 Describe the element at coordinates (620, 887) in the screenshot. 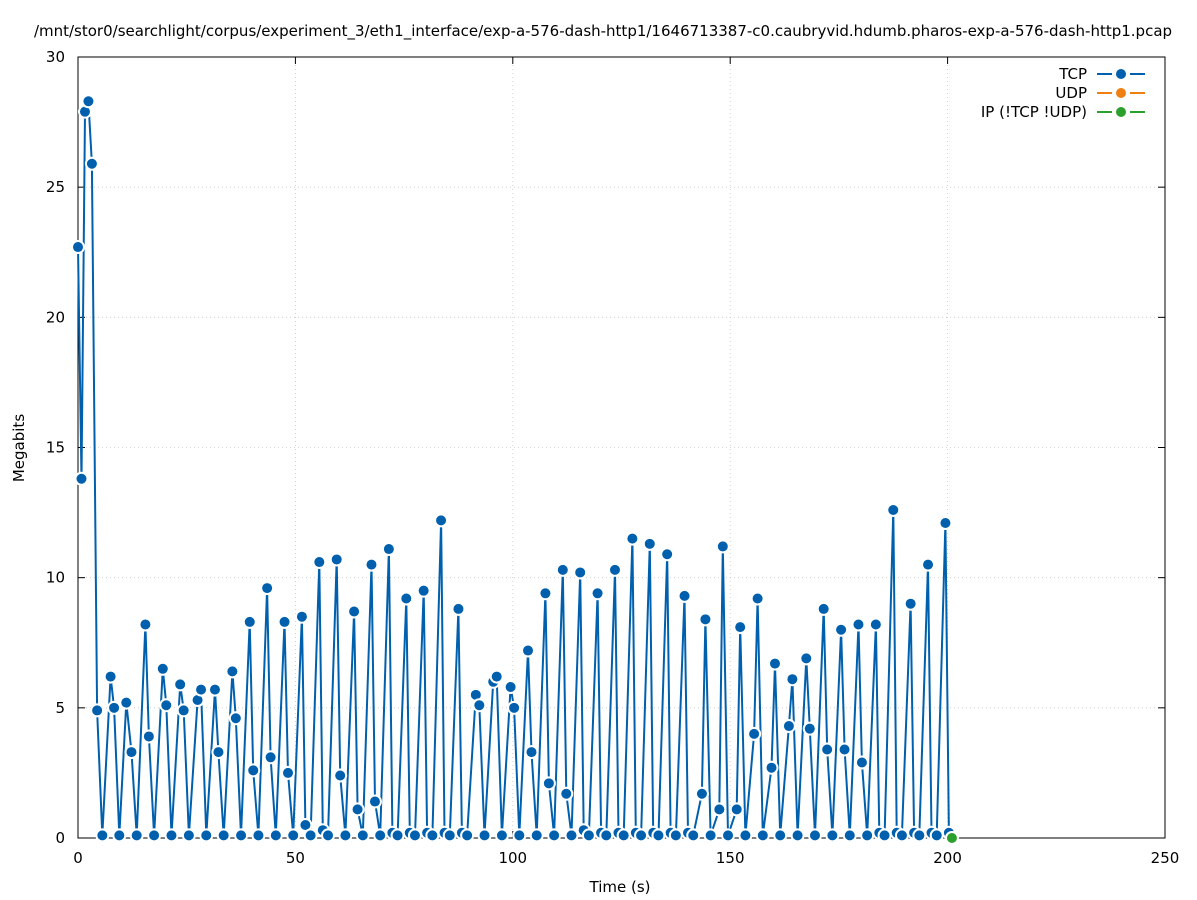

I see `x-axis-label: Time (s)` at that location.